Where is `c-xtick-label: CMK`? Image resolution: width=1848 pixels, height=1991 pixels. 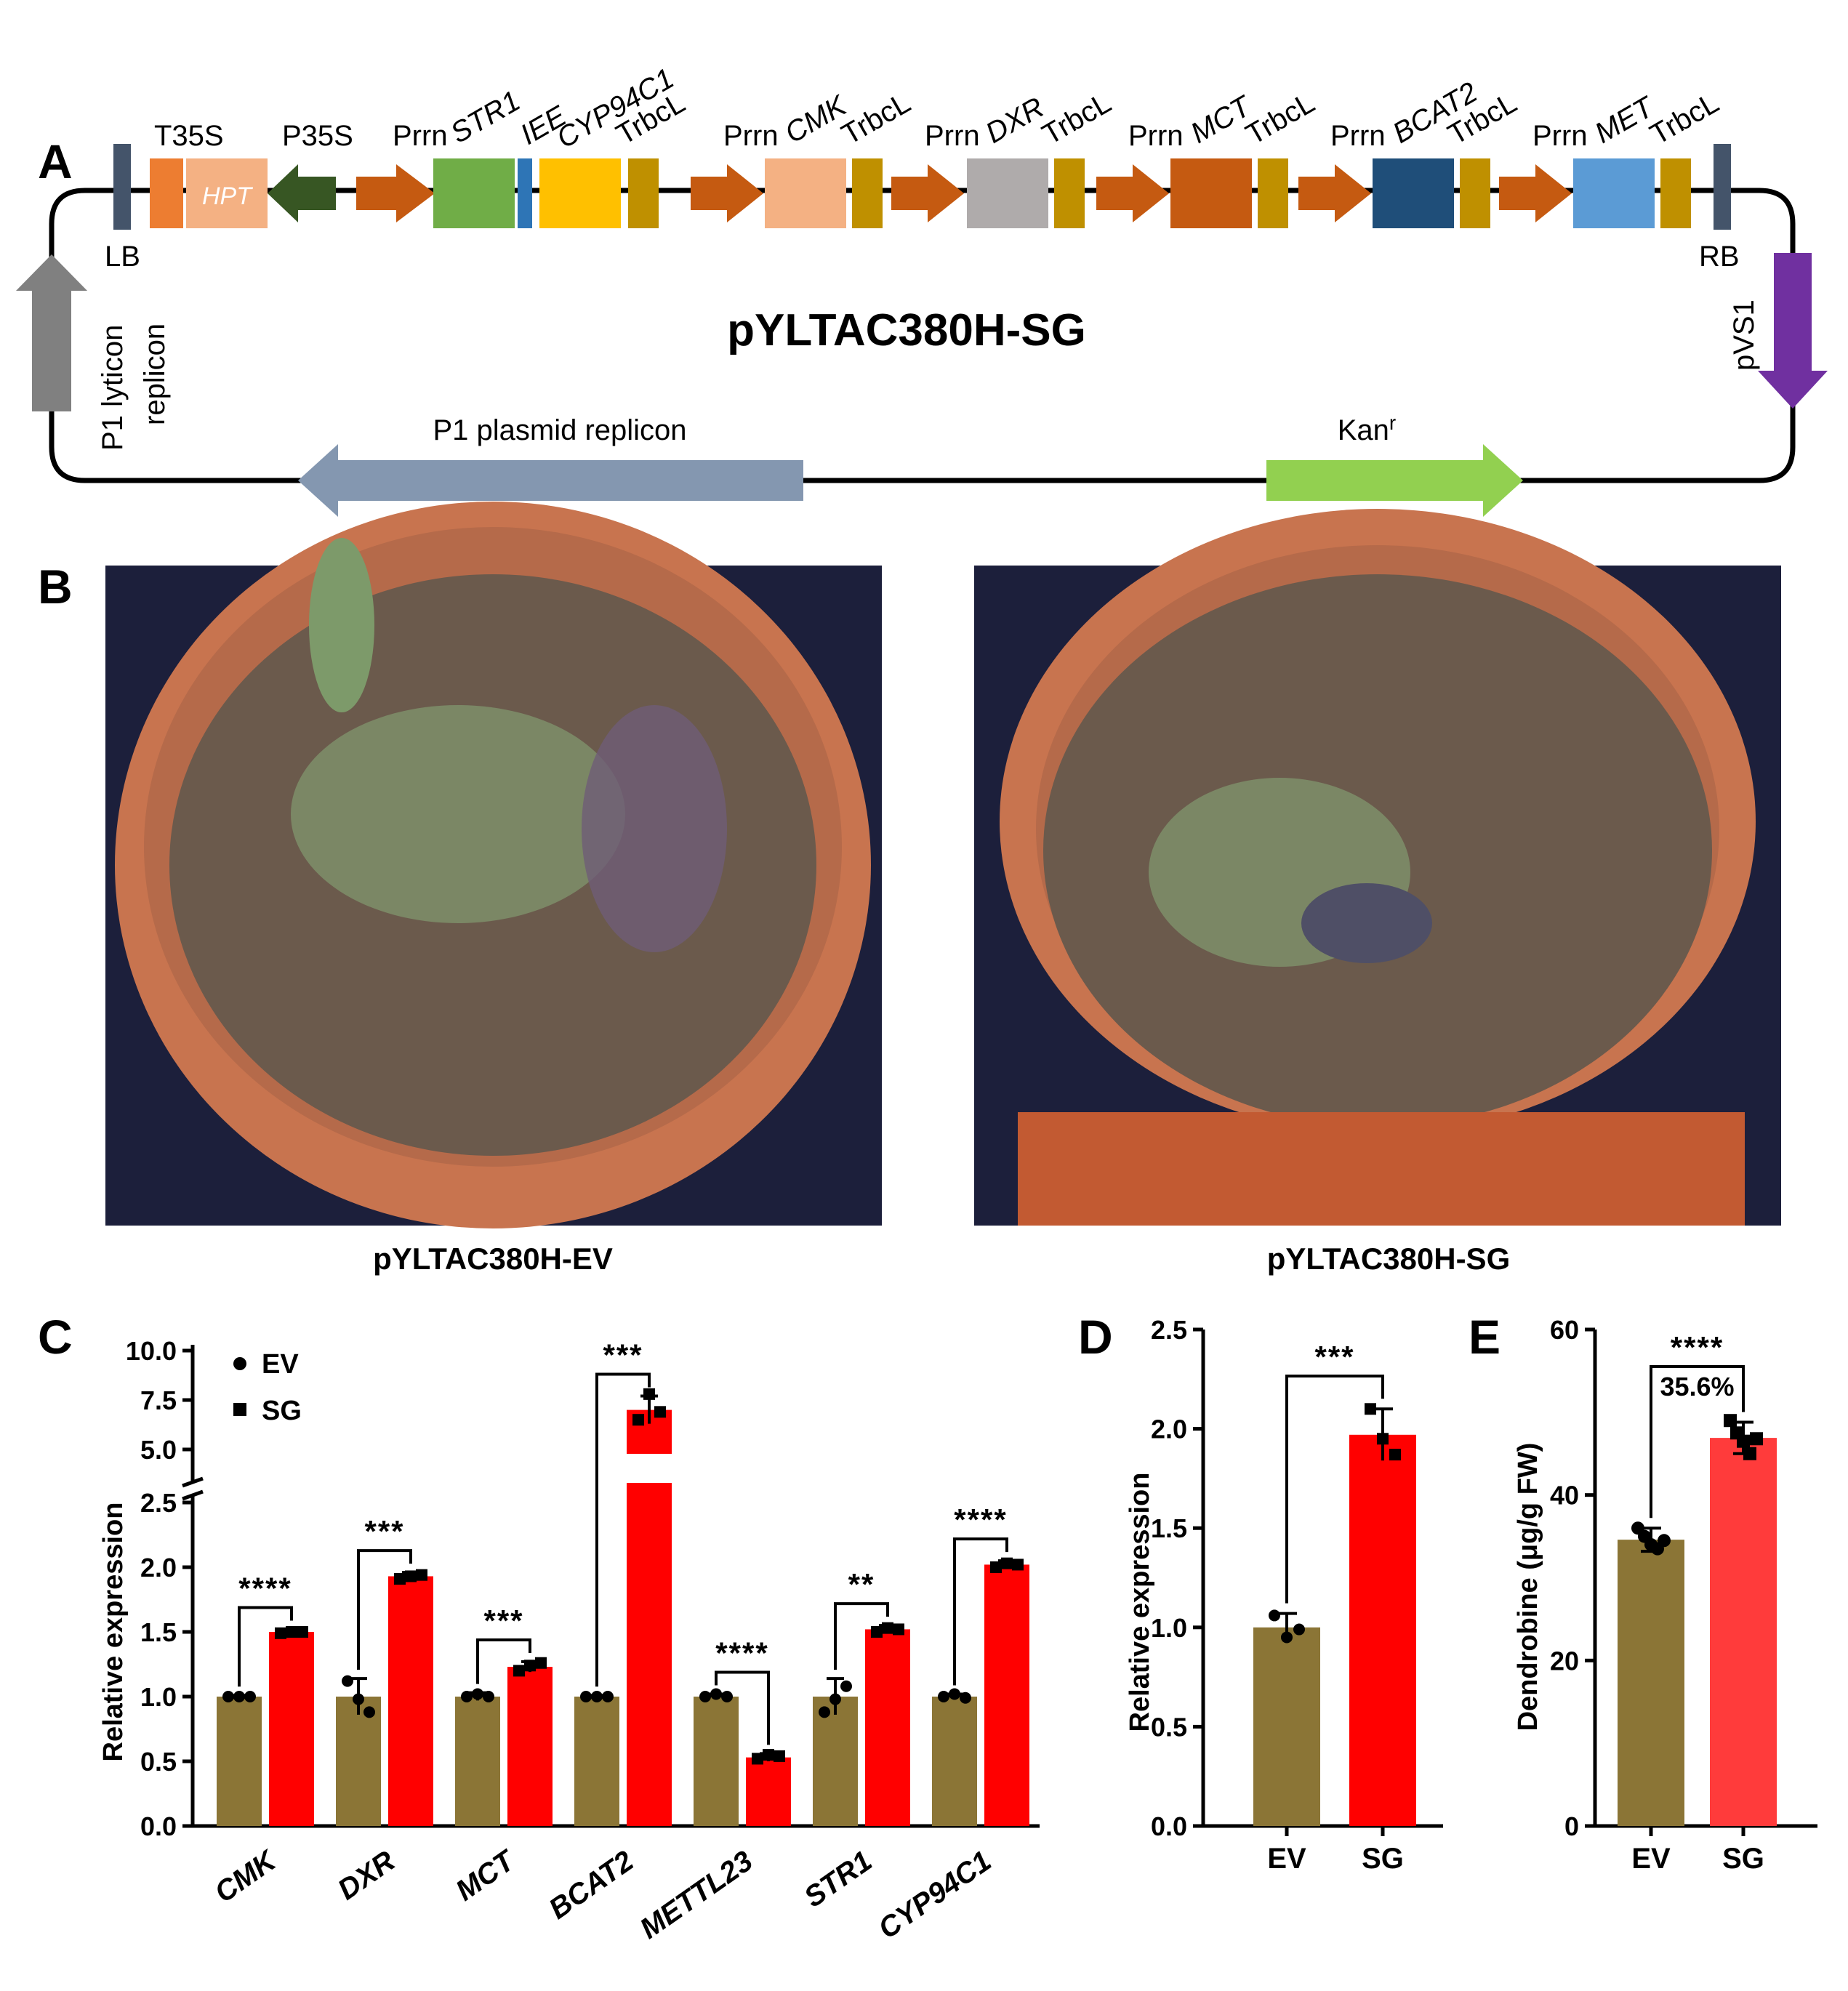
c-xtick-label: CMK is located at coordinates (246, 1876).